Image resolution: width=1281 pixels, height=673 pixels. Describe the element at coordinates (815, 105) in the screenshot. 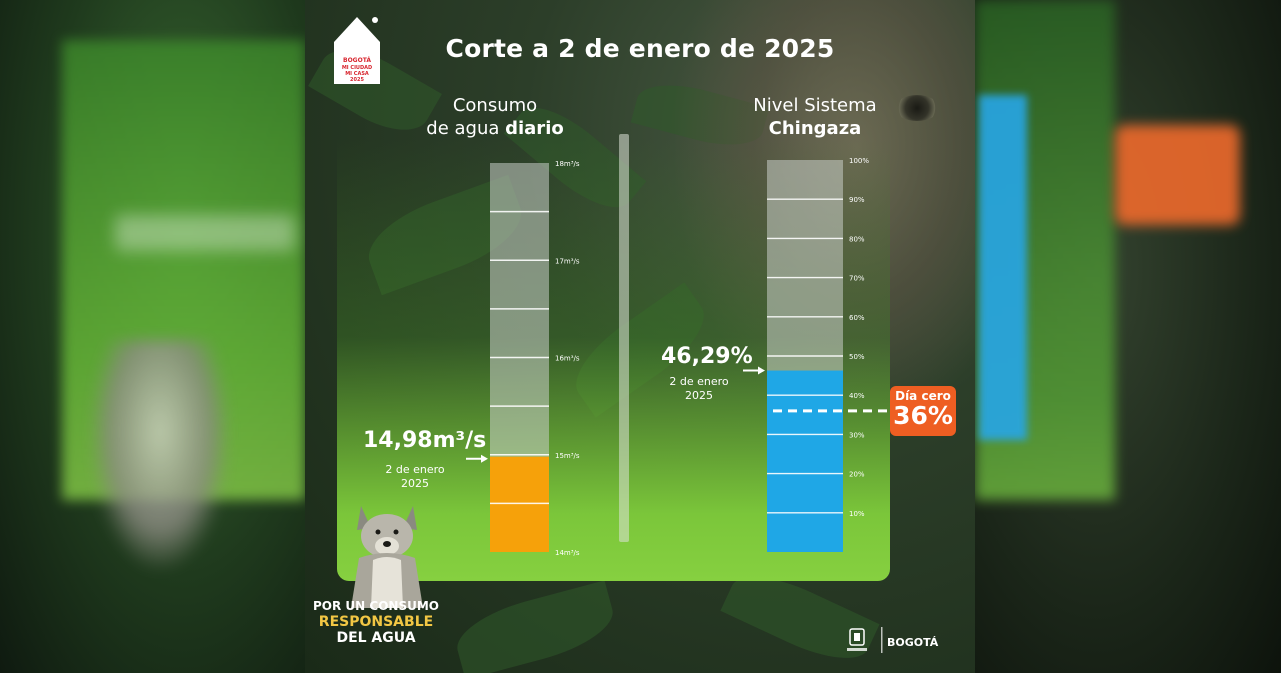

I see `right-chart-title-line1: Nivel Sistema` at that location.